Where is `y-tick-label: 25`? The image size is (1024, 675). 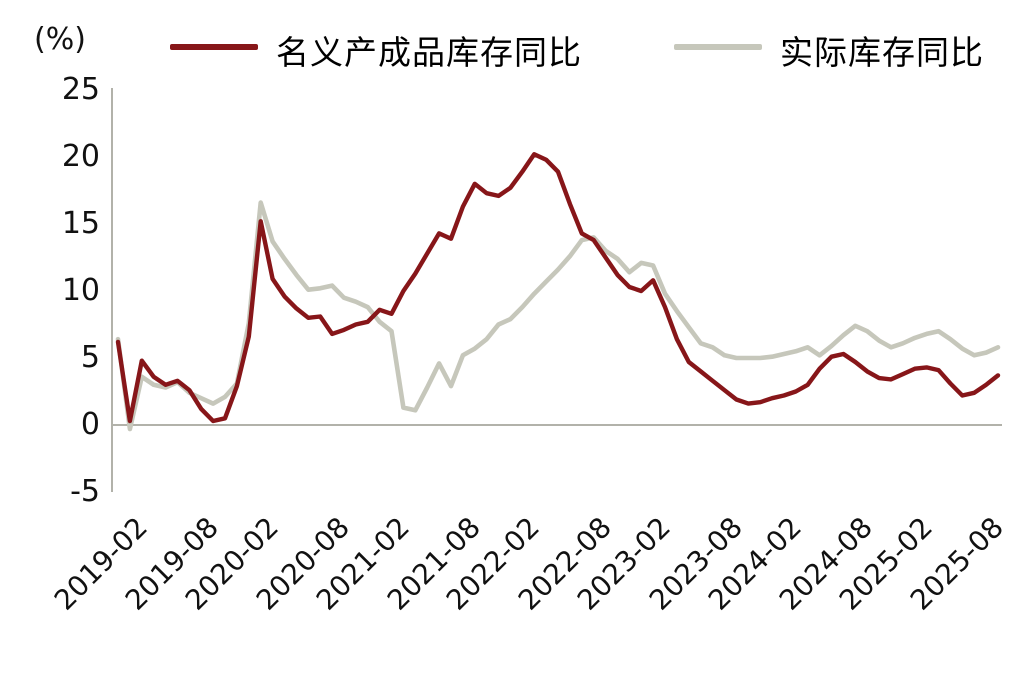 y-tick-label: 25 is located at coordinates (80, 89).